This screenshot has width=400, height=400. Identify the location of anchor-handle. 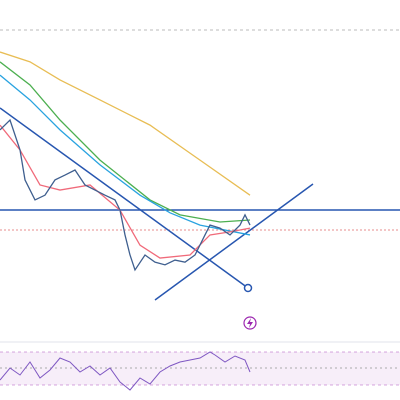
(248, 288).